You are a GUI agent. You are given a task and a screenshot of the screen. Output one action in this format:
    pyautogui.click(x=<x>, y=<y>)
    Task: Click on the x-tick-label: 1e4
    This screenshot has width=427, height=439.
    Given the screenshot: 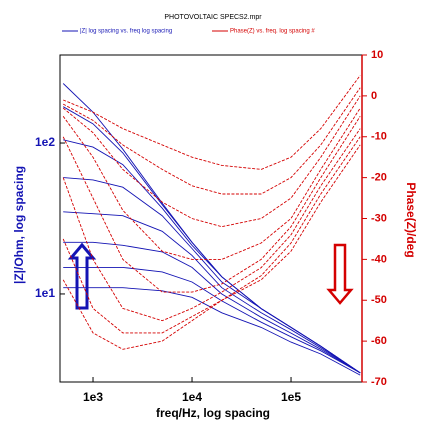 What is the action you would take?
    pyautogui.click(x=192, y=397)
    